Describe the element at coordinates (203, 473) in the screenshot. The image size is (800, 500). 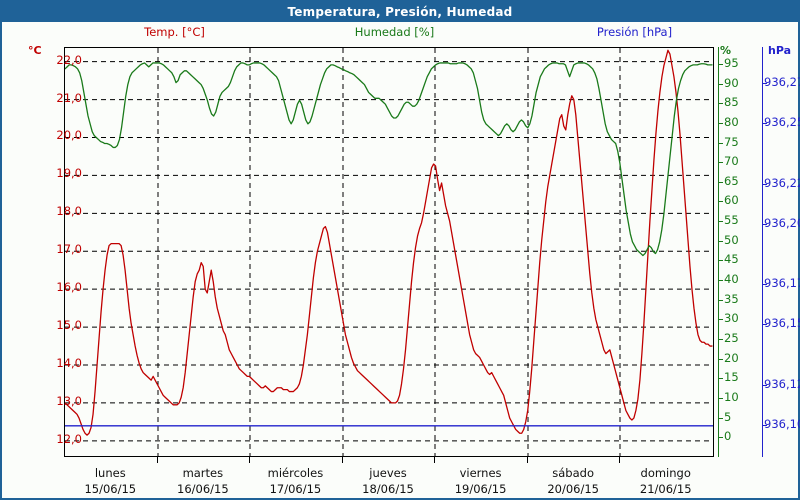
I see `x-axis-day-name: martes` at that location.